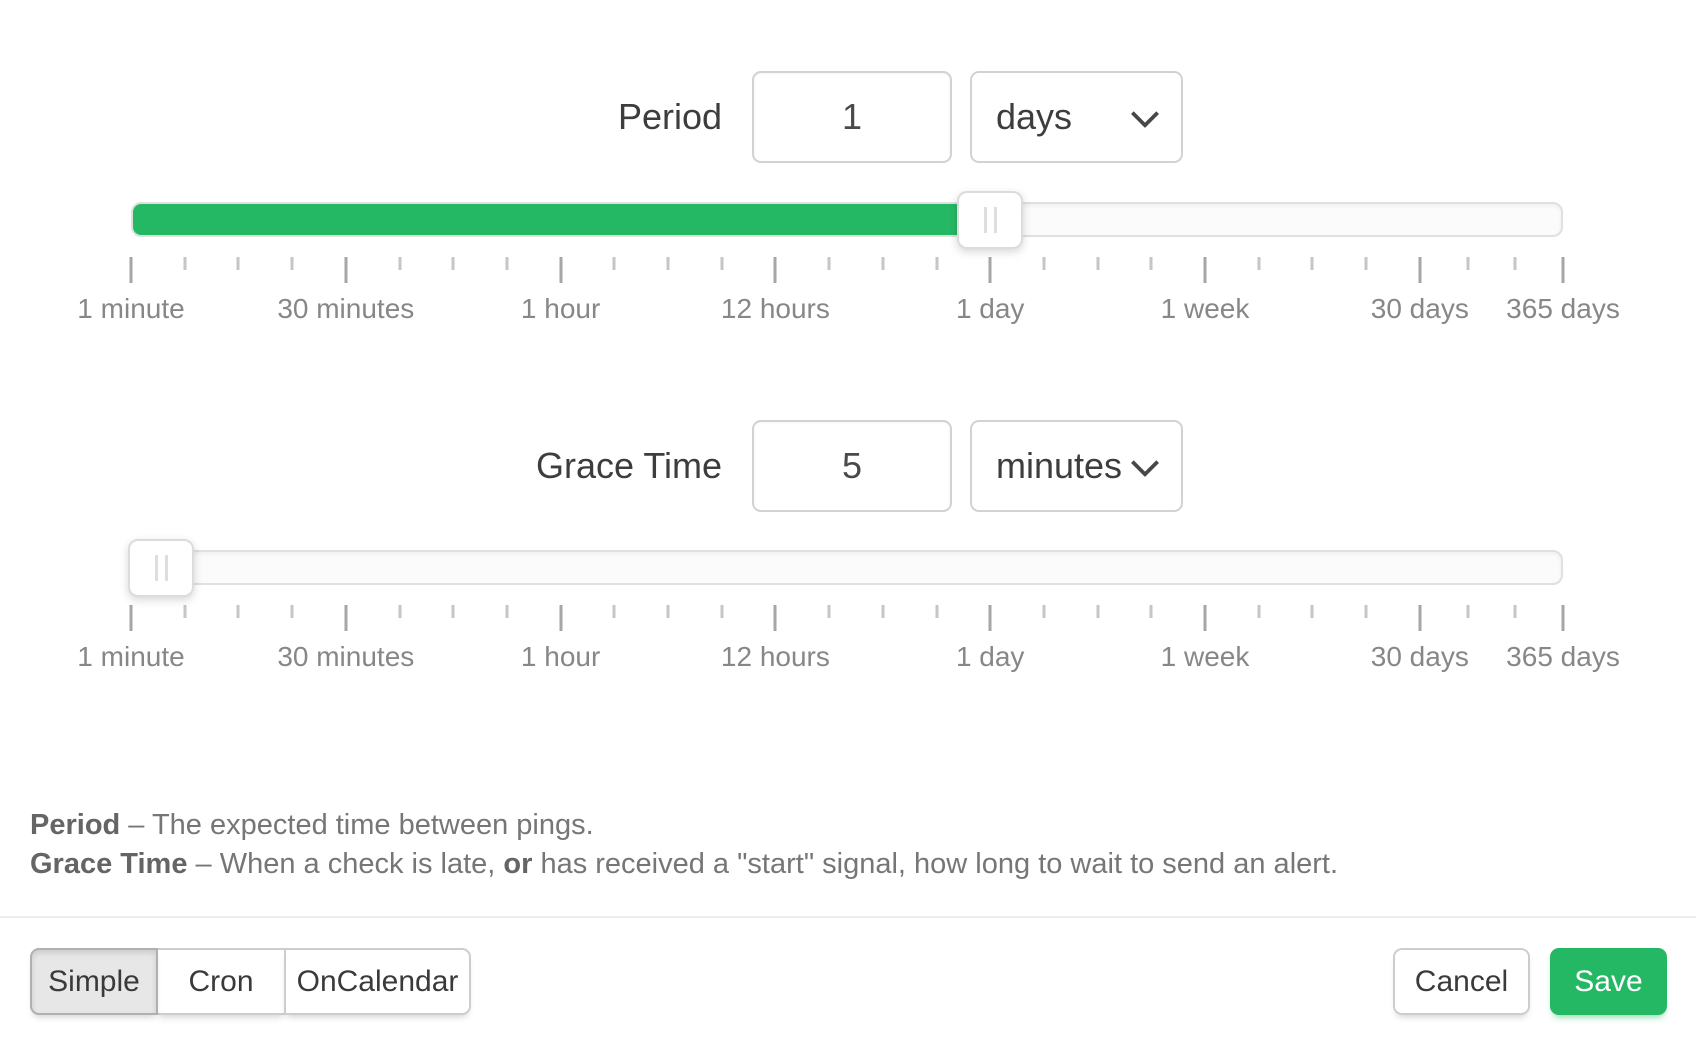 The width and height of the screenshot is (1696, 1046). Describe the element at coordinates (94, 981) in the screenshot. I see `mode-button-simple: Simple` at that location.